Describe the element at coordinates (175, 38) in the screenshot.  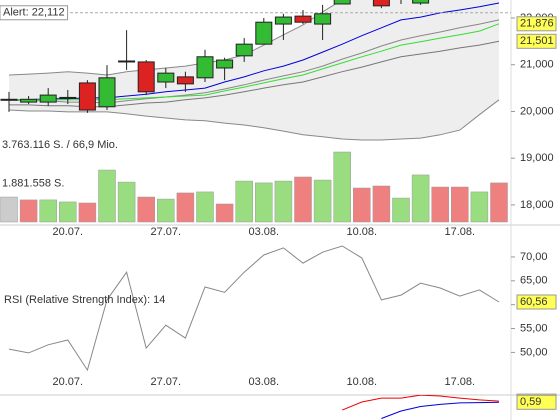
I see `band-upper` at that location.